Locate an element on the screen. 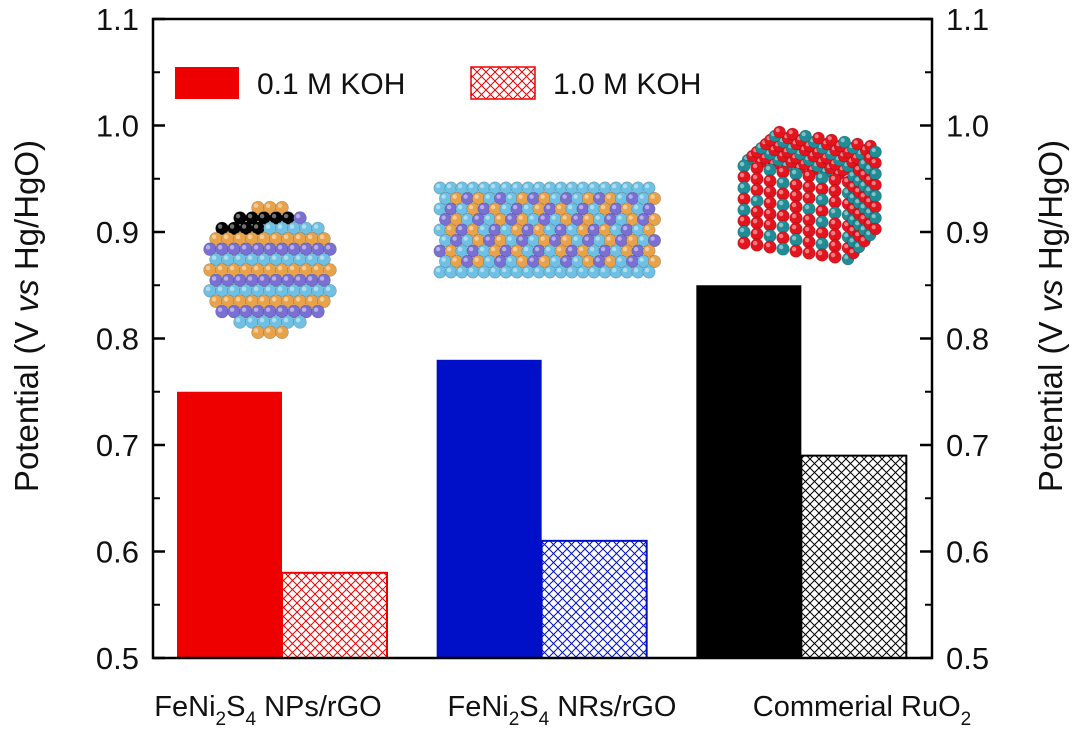  legend-label-0: 0.1 M KOH is located at coordinates (331, 84).